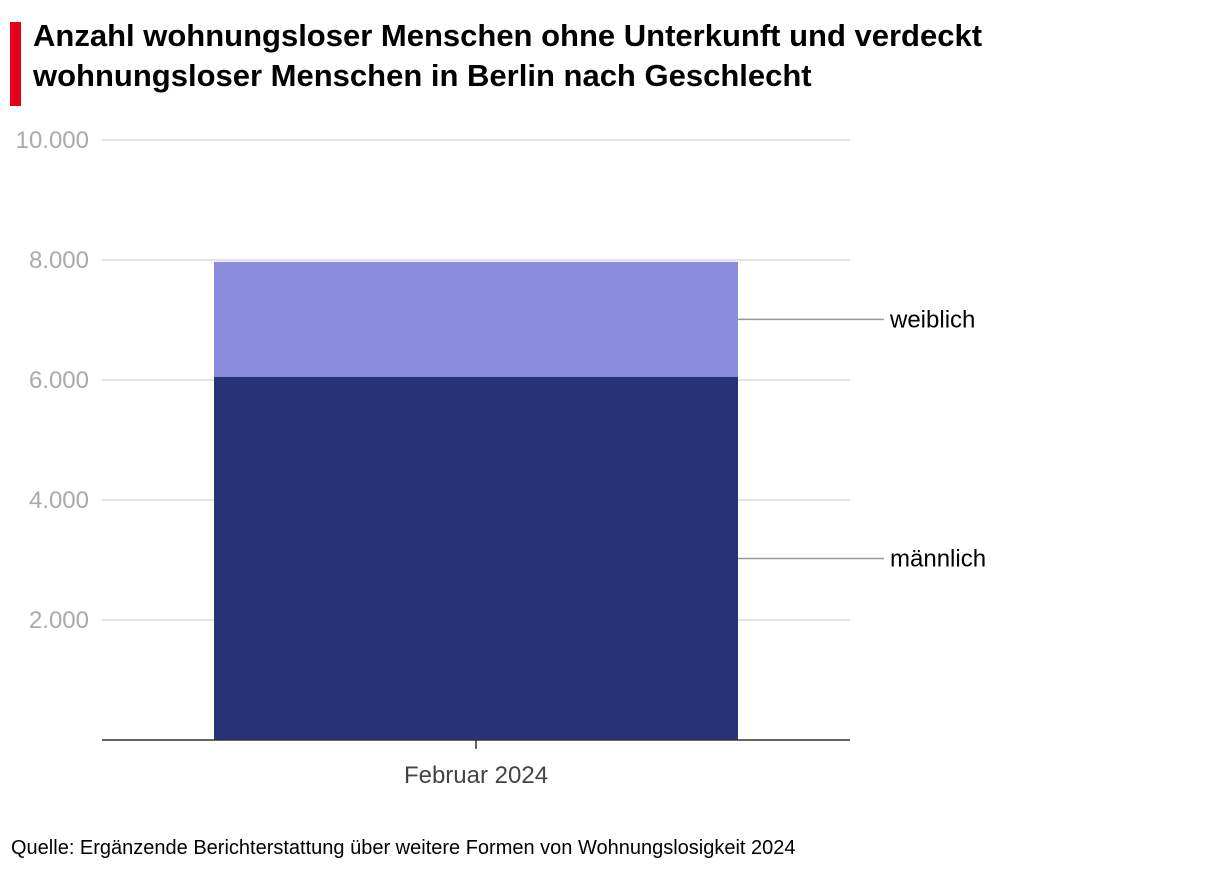 The height and width of the screenshot is (870, 1220). What do you see at coordinates (59, 260) in the screenshot?
I see `y-tick-label: 8.000` at bounding box center [59, 260].